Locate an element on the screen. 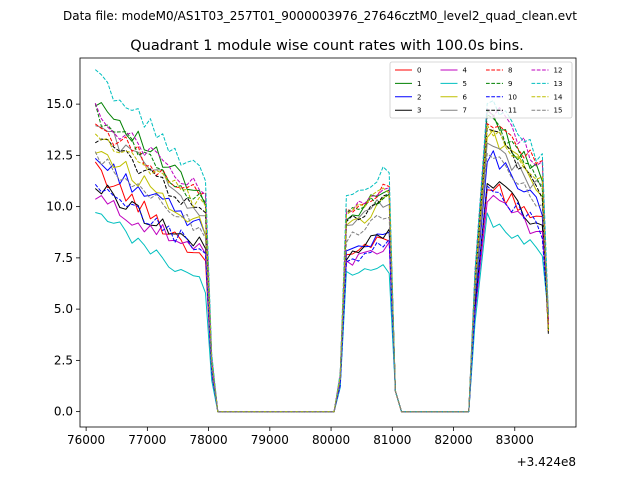 Image resolution: width=640 pixels, height=480 pixels. x-tick-label: 76000 is located at coordinates (86, 440).